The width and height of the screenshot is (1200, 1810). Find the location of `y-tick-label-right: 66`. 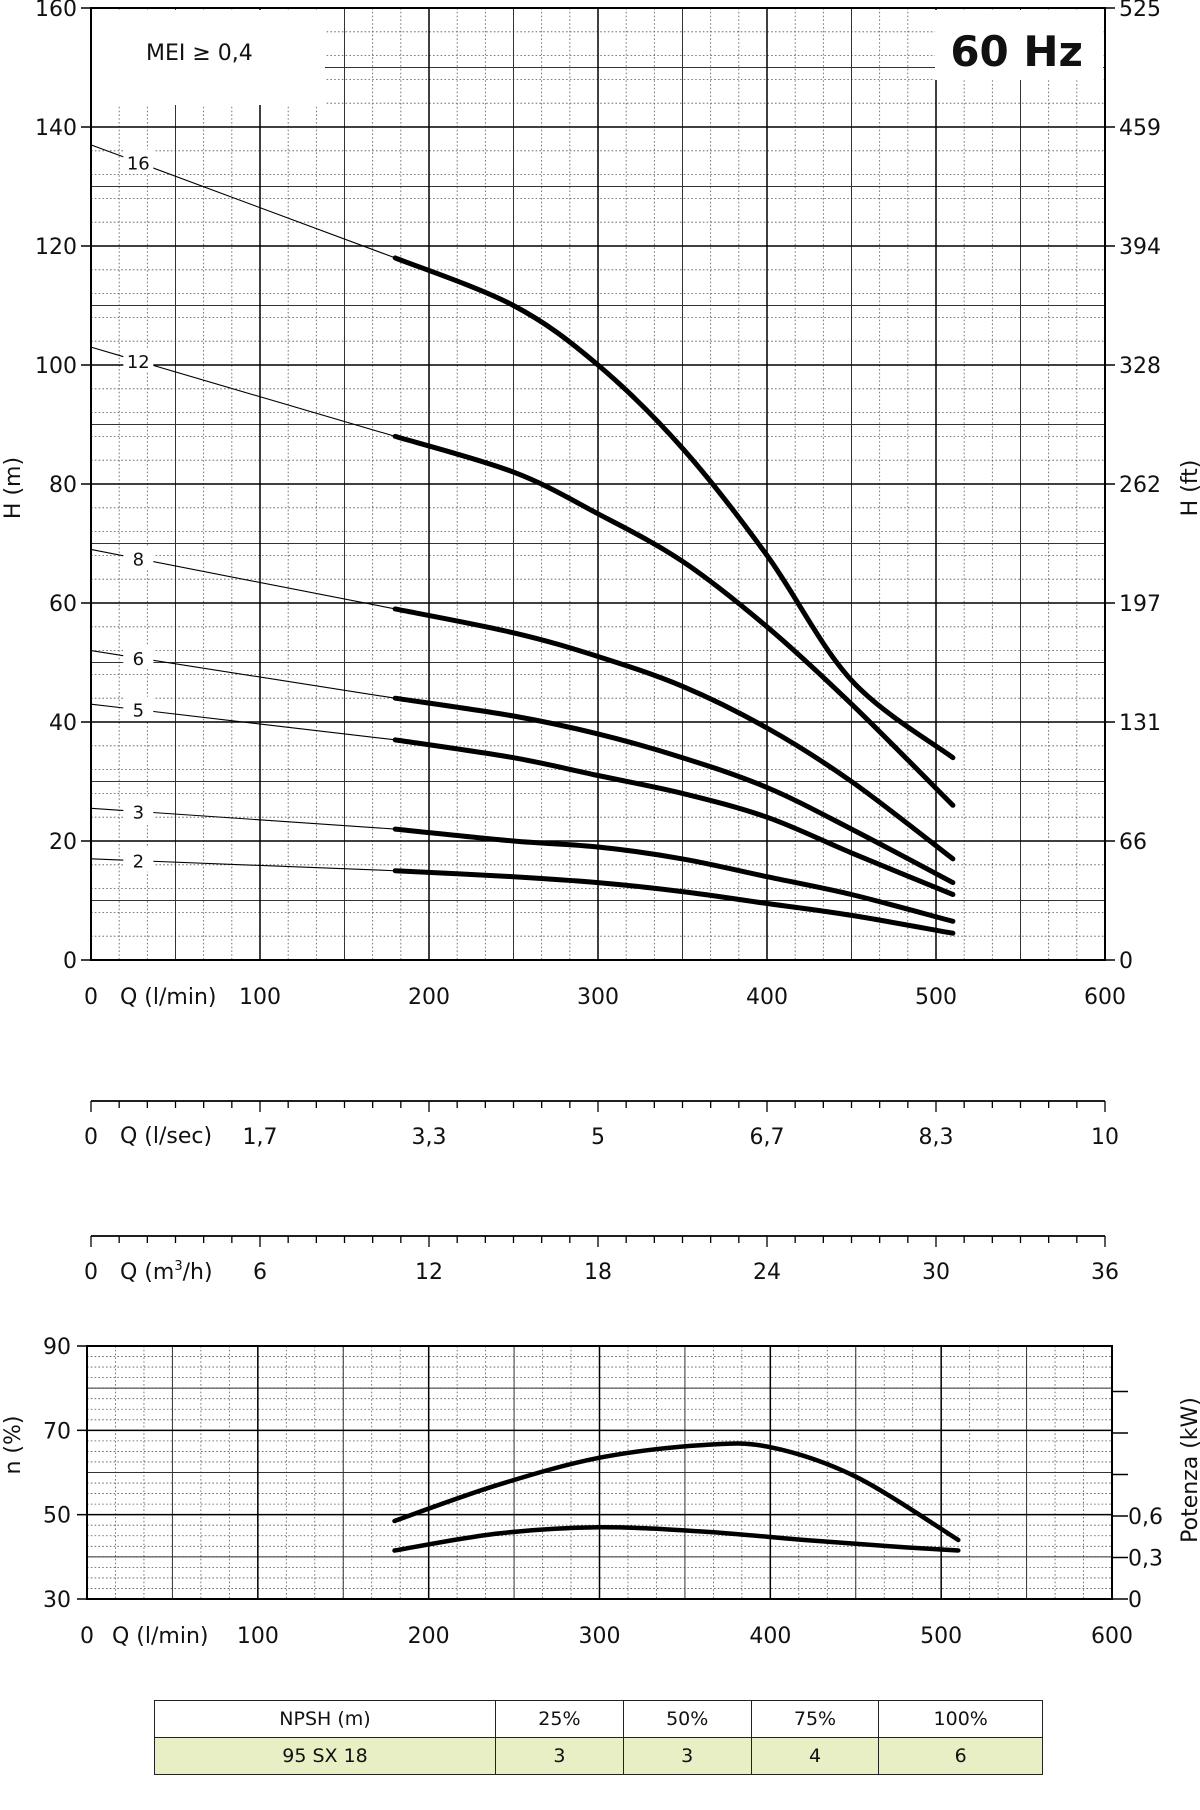

y-tick-label-right: 66 is located at coordinates (1133, 842).